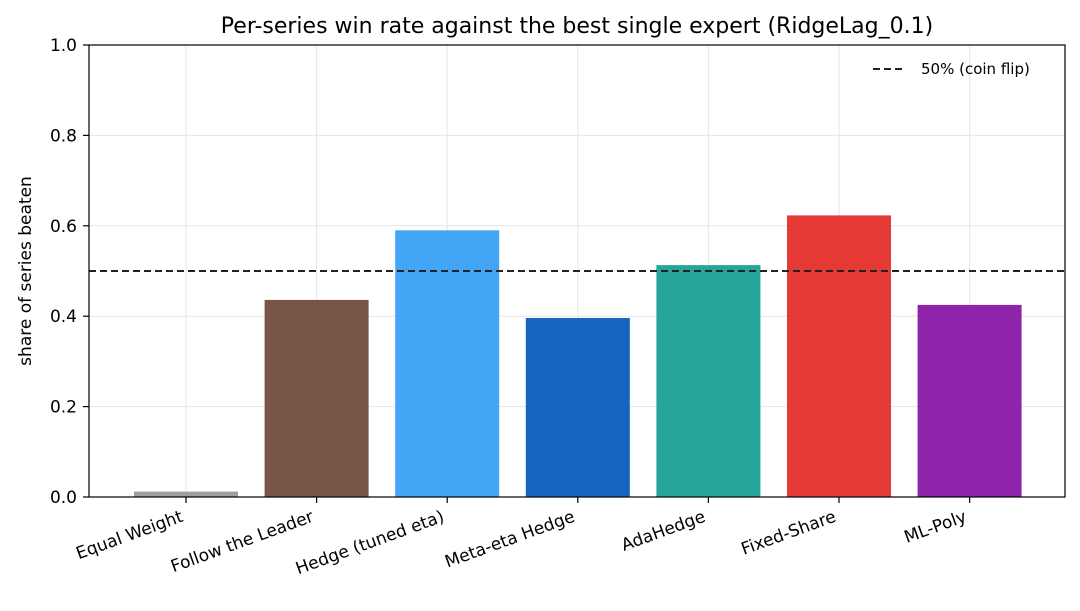 This screenshot has height=611, width=1080. I want to click on y-tick-label: 0.0, so click(63, 498).